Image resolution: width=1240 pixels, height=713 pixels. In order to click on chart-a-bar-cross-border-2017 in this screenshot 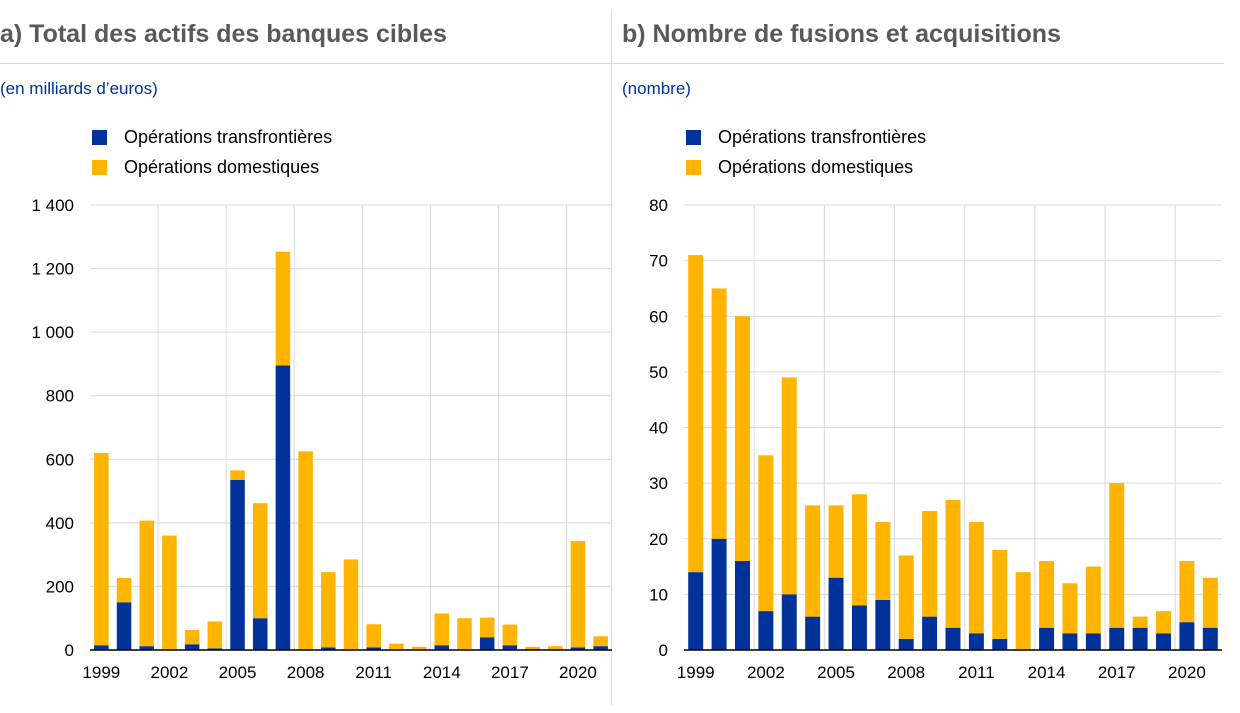, I will do `click(510, 647)`.